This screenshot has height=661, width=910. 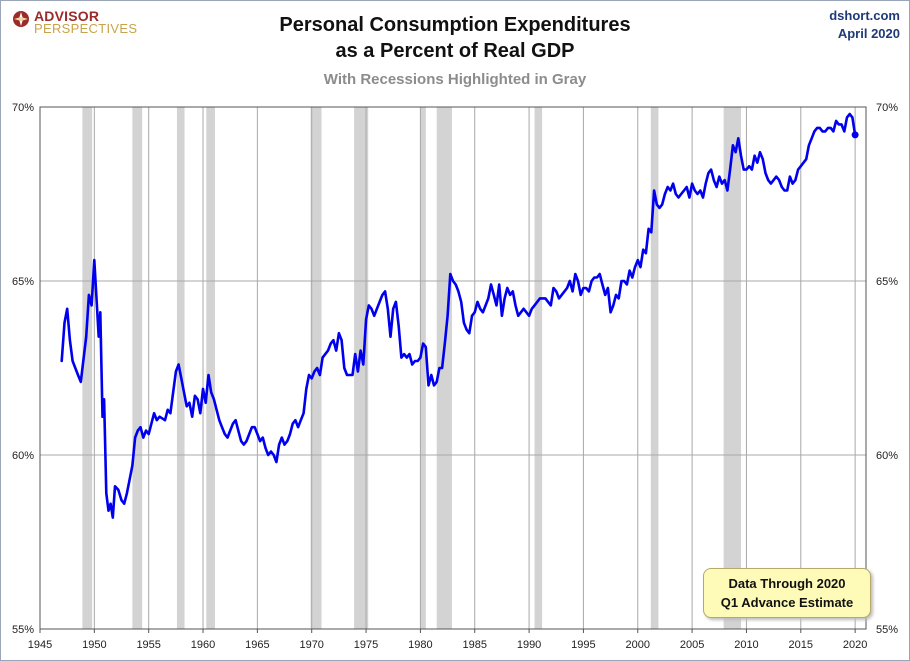 I want to click on source-date: April 2020, so click(x=868, y=33).